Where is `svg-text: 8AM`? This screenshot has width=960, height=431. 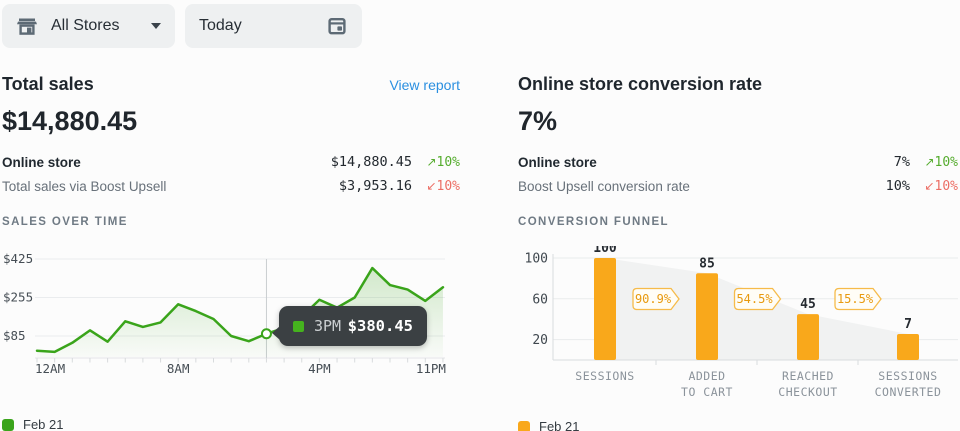 svg-text: 8AM is located at coordinates (178, 368).